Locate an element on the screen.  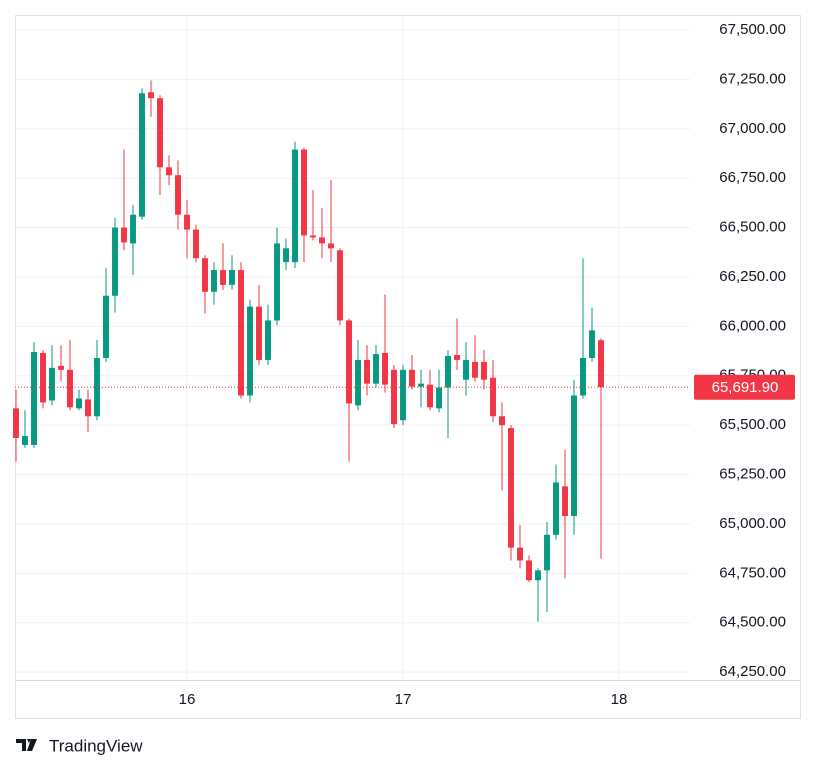
y-tick-label: 67,000.00 is located at coordinates (752, 128).